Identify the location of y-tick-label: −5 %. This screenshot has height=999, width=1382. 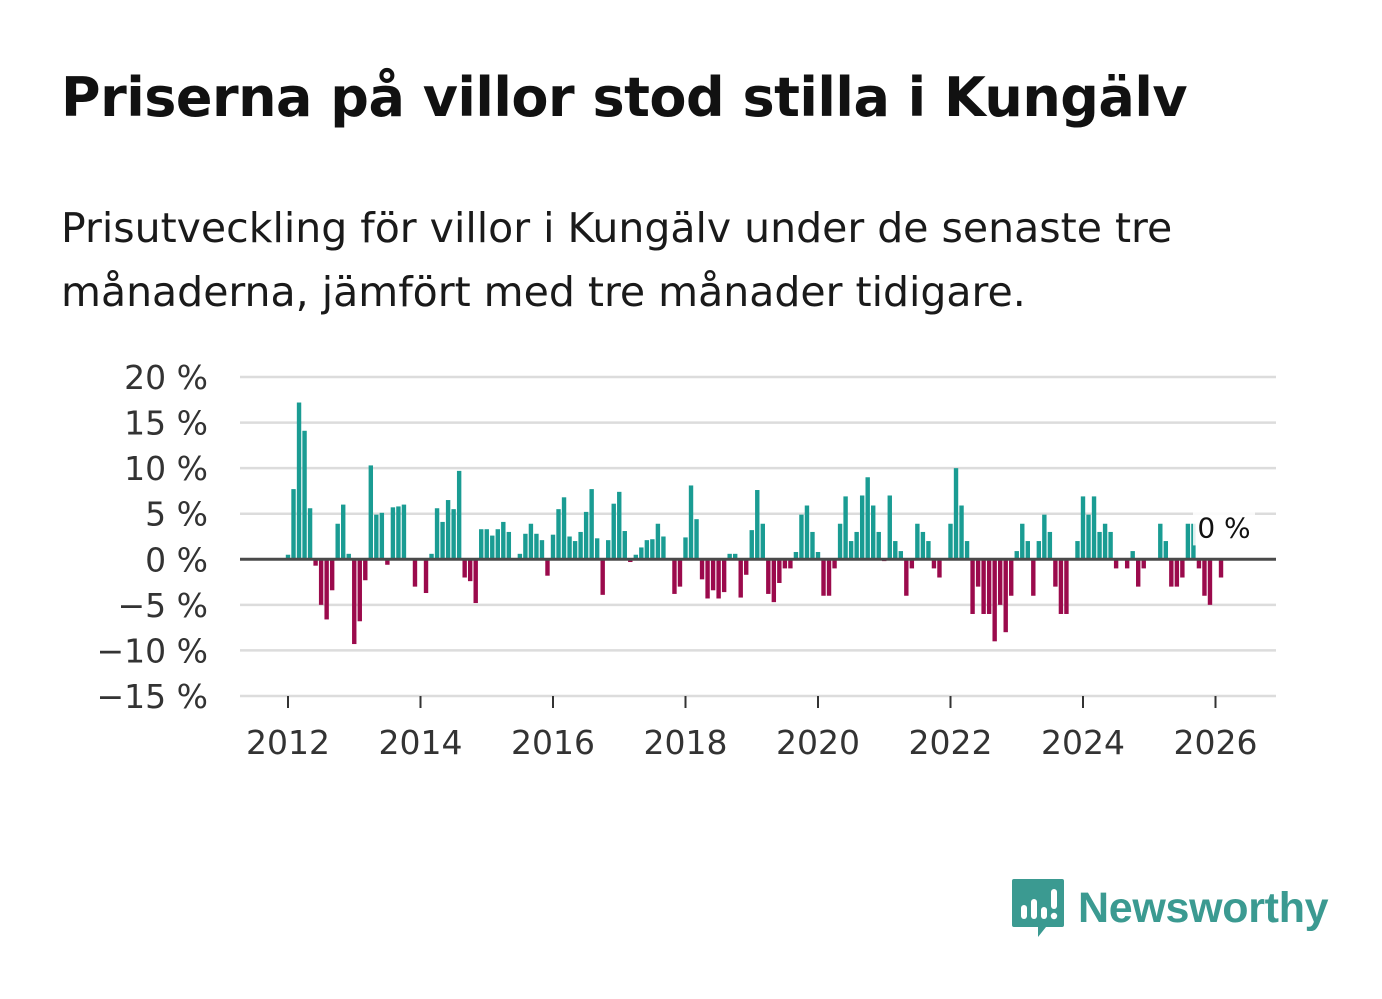
(163, 605).